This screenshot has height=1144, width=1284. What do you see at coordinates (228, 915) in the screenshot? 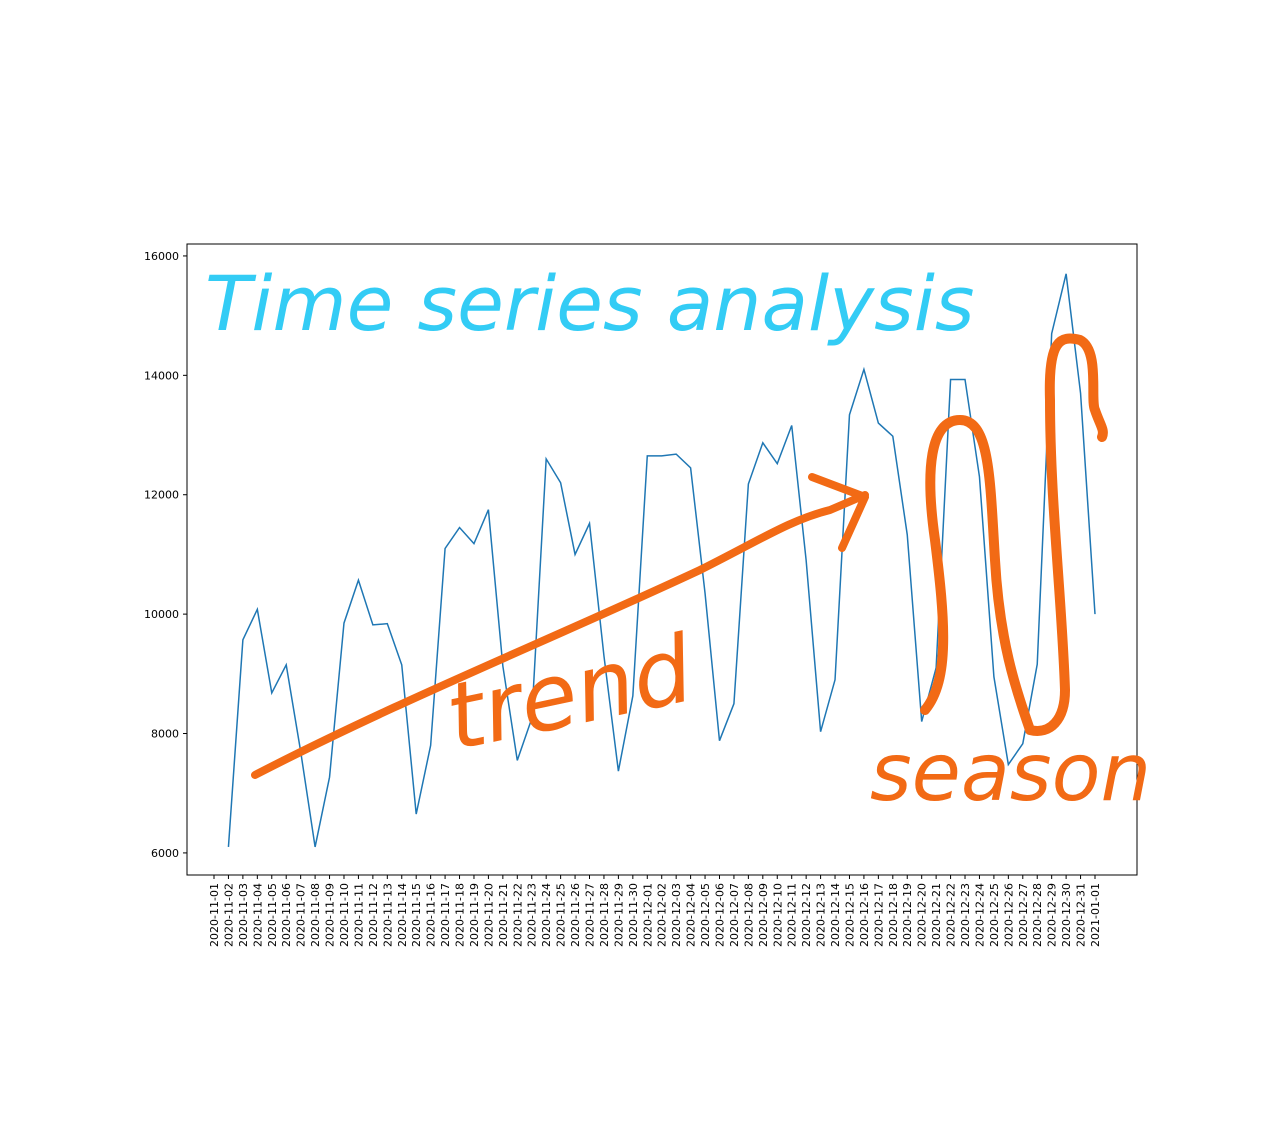
I see `x-tick-label: 2020-11-02` at bounding box center [228, 915].